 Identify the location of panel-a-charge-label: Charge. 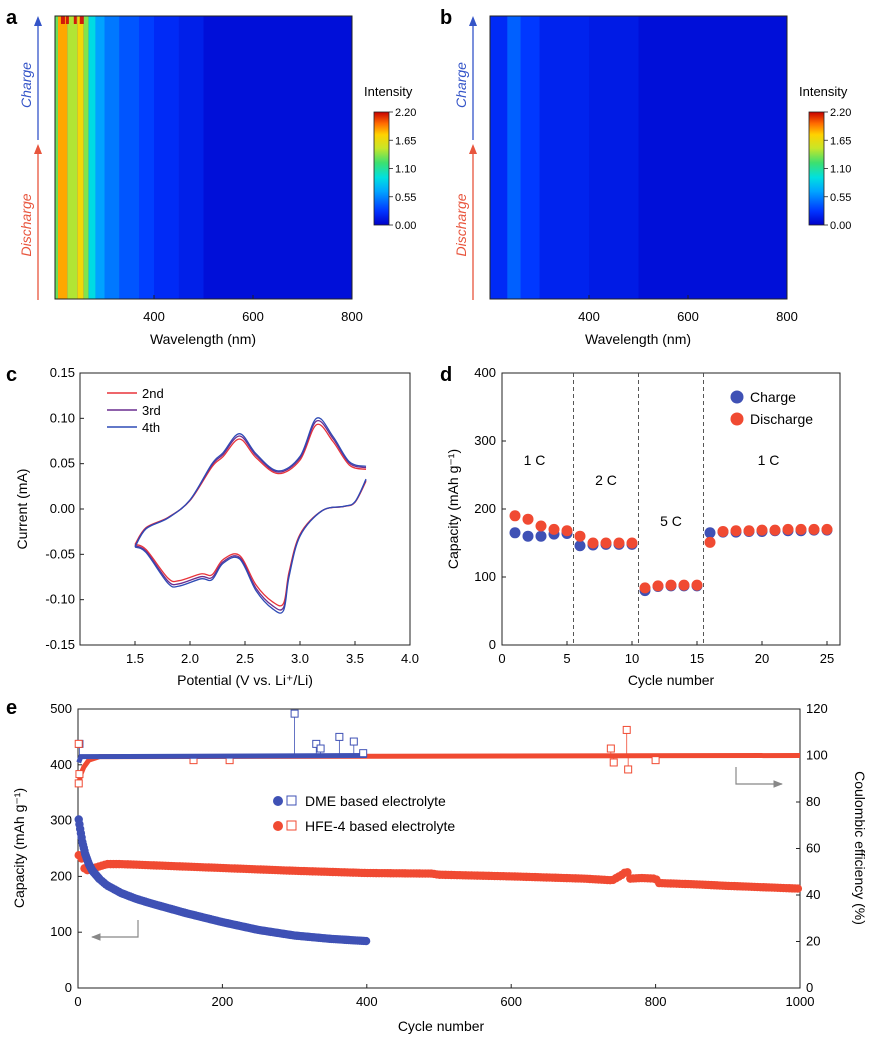
(26, 85).